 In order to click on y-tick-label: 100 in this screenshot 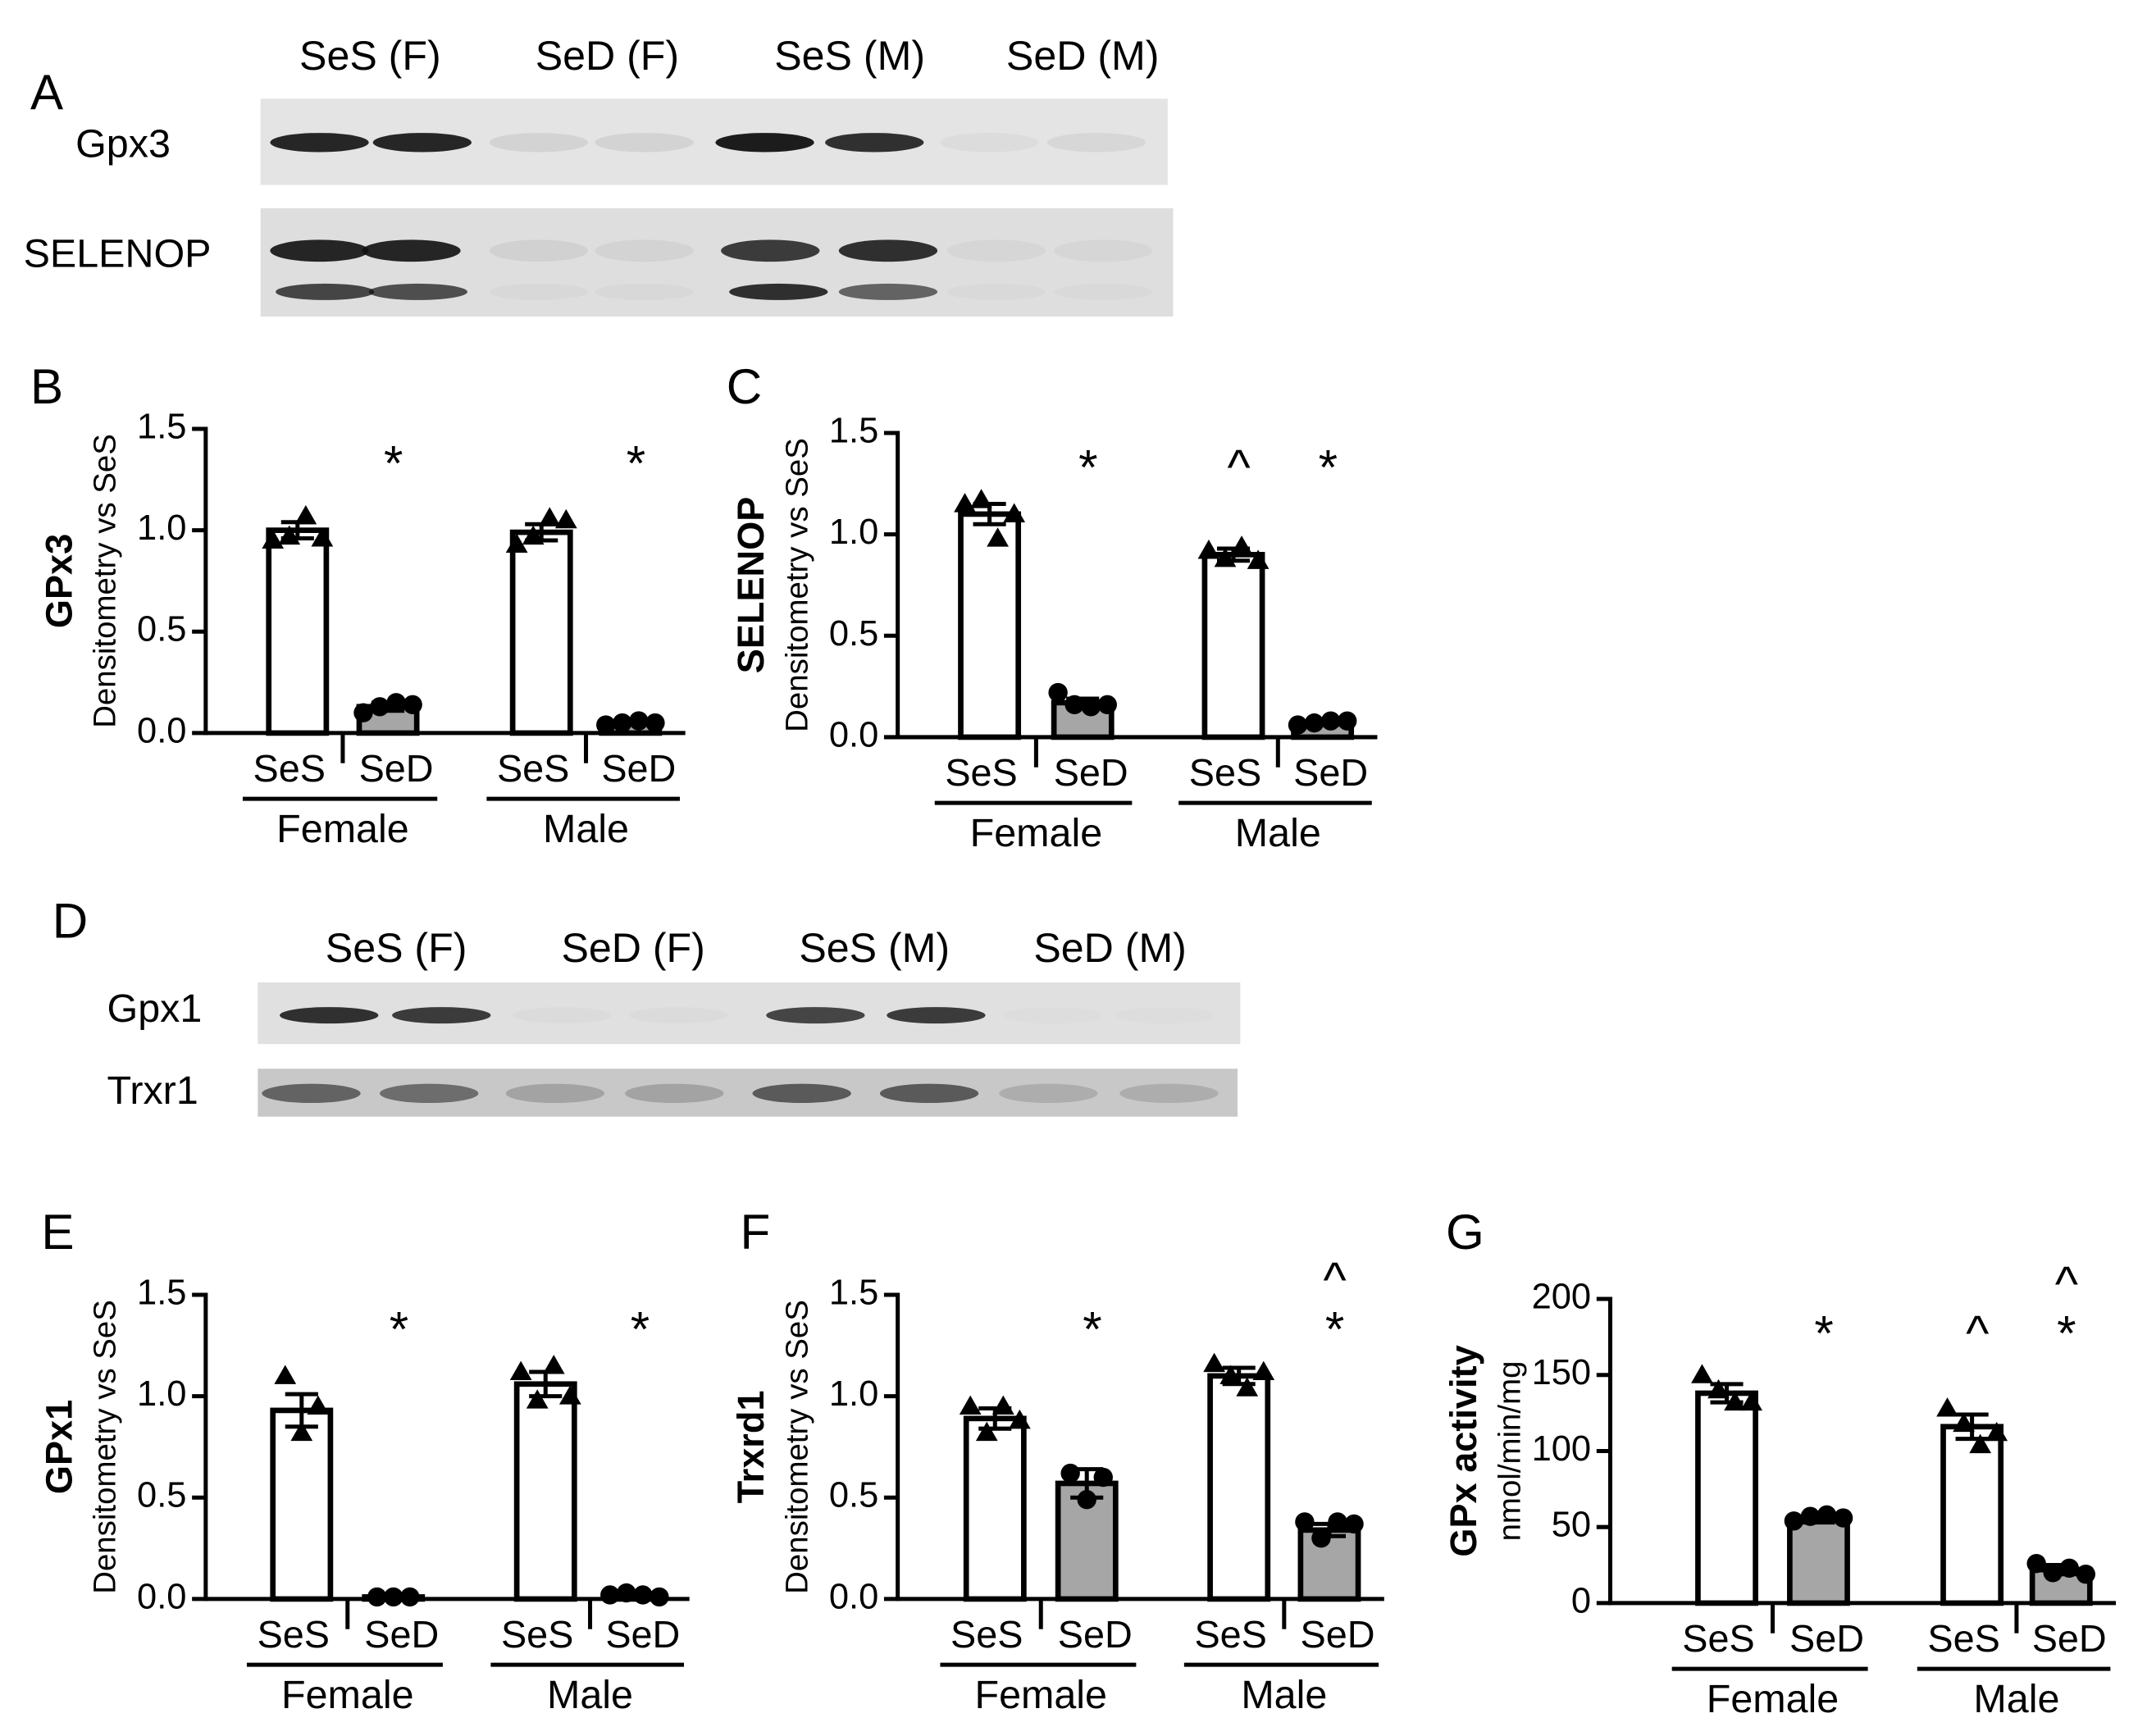, I will do `click(1562, 1449)`.